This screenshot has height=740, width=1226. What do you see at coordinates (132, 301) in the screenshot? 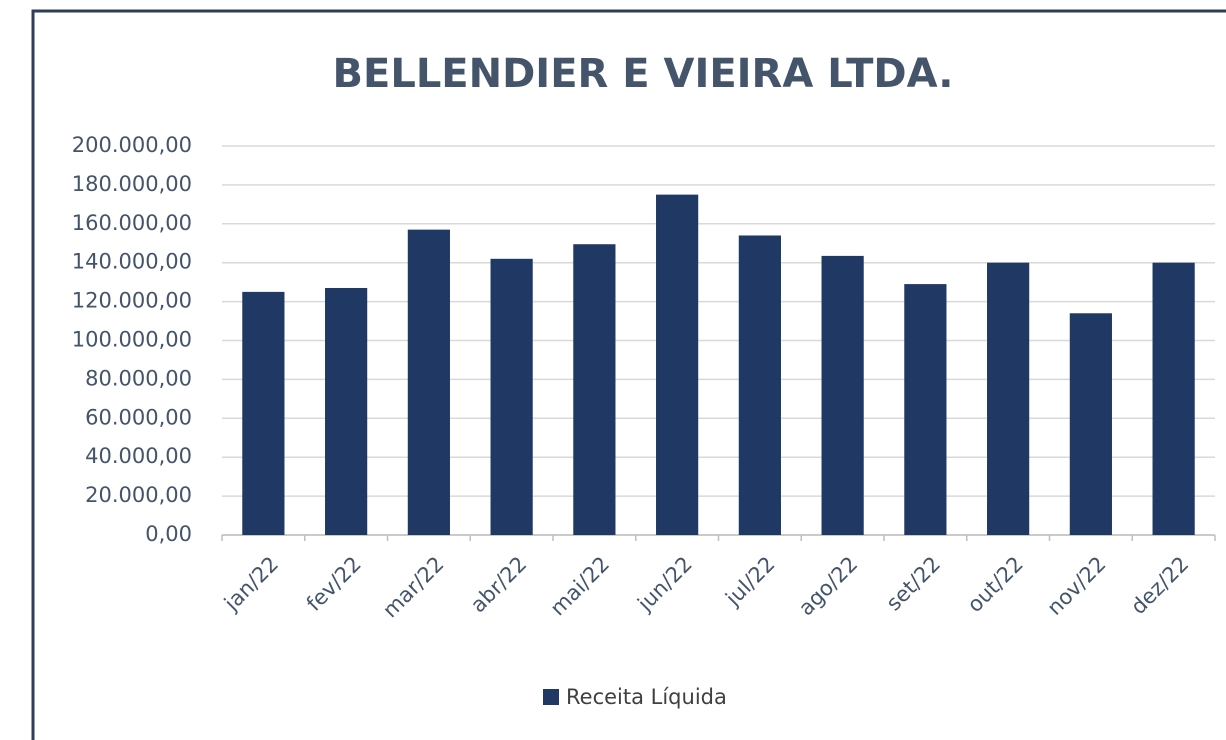
I see `y-tick-label: 120.000,00` at bounding box center [132, 301].